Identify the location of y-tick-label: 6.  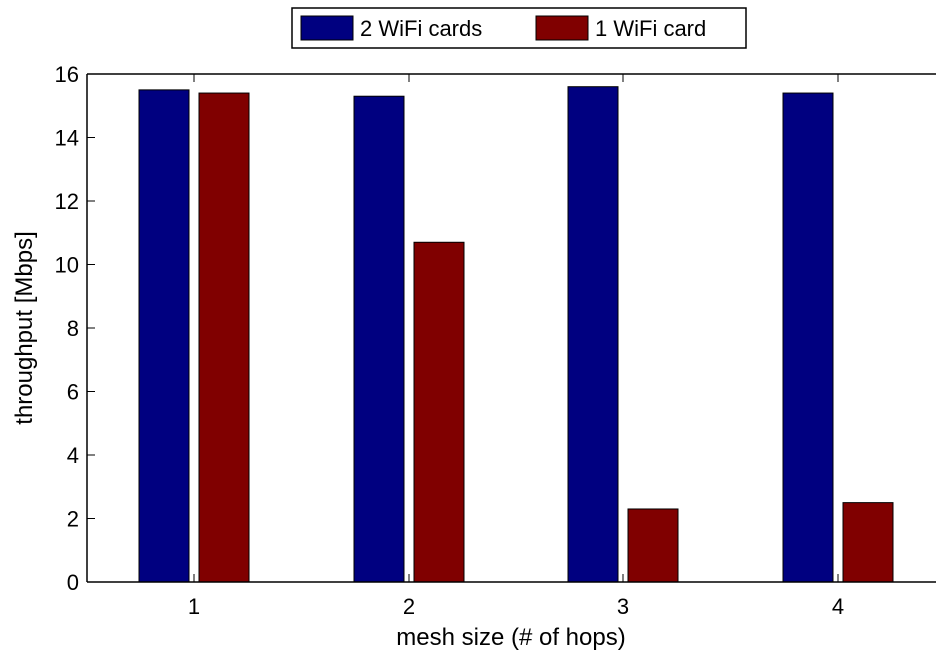
(73, 392).